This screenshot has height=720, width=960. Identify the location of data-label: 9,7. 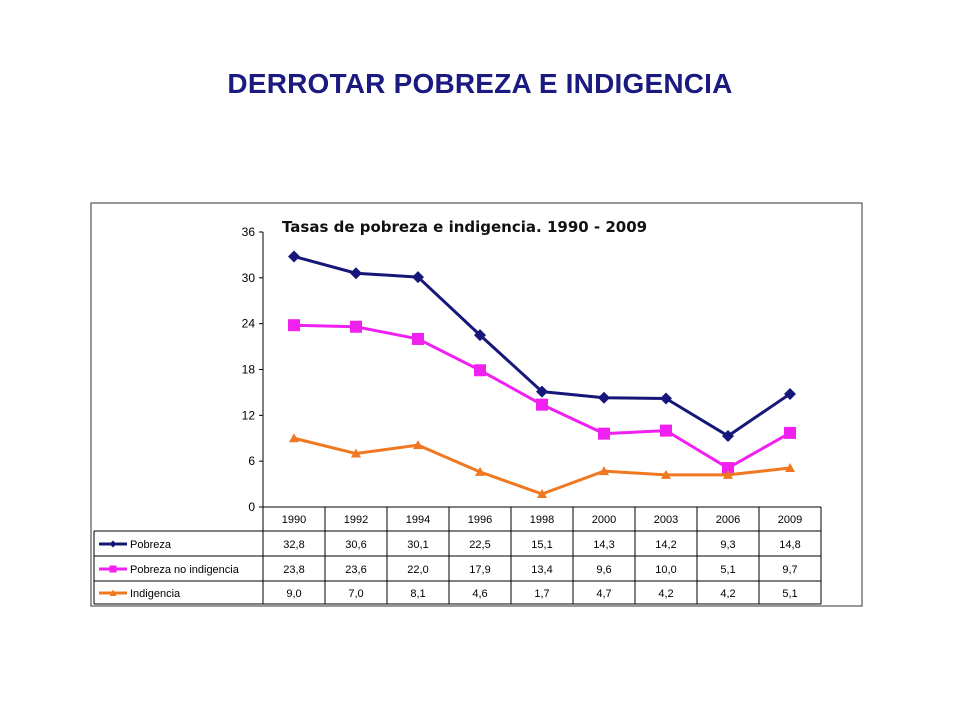
(789, 570).